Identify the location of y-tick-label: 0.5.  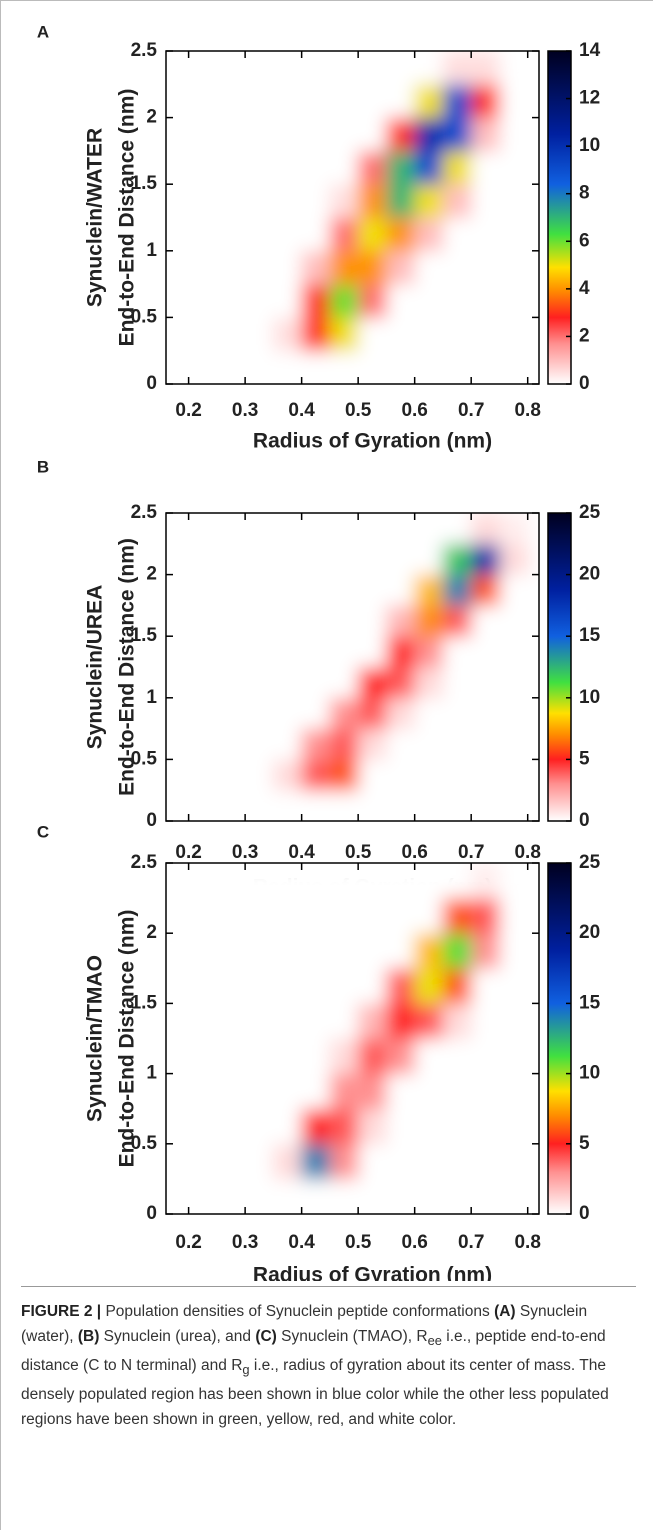
(144, 1143).